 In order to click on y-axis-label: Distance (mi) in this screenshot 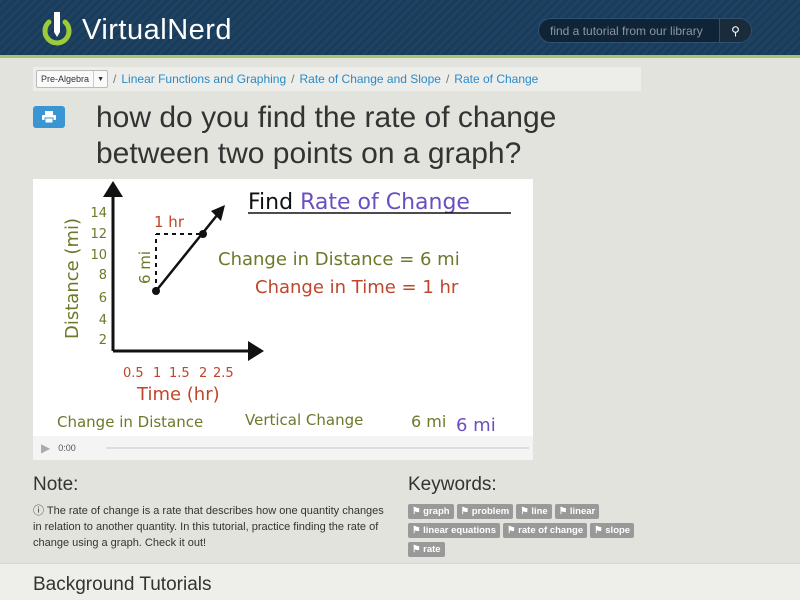, I will do `click(72, 278)`.